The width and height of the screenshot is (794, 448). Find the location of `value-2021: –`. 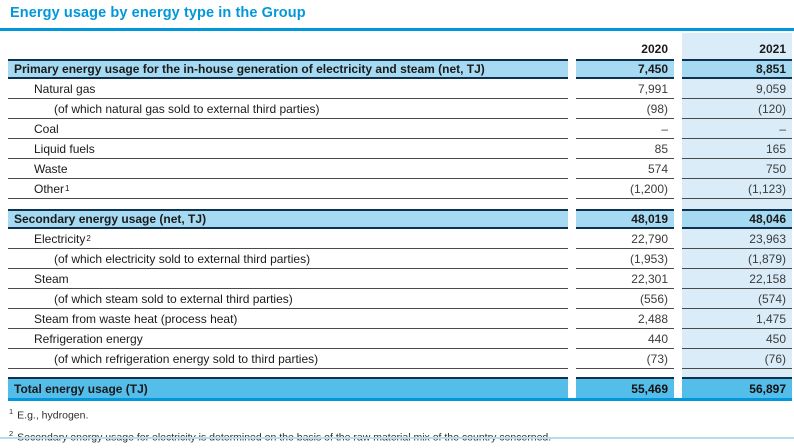

value-2021: – is located at coordinates (737, 129).